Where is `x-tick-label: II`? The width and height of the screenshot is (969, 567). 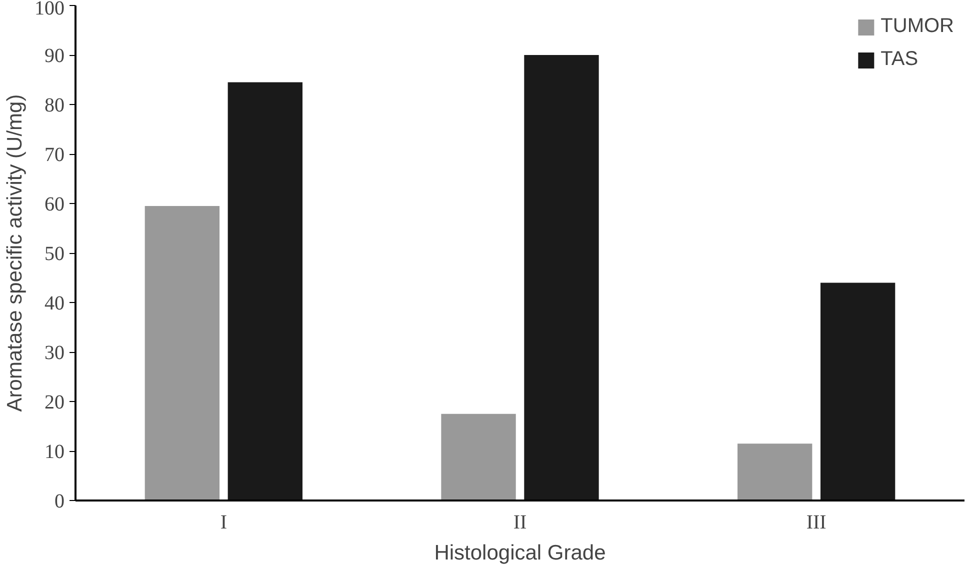
x-tick-label: II is located at coordinates (520, 523).